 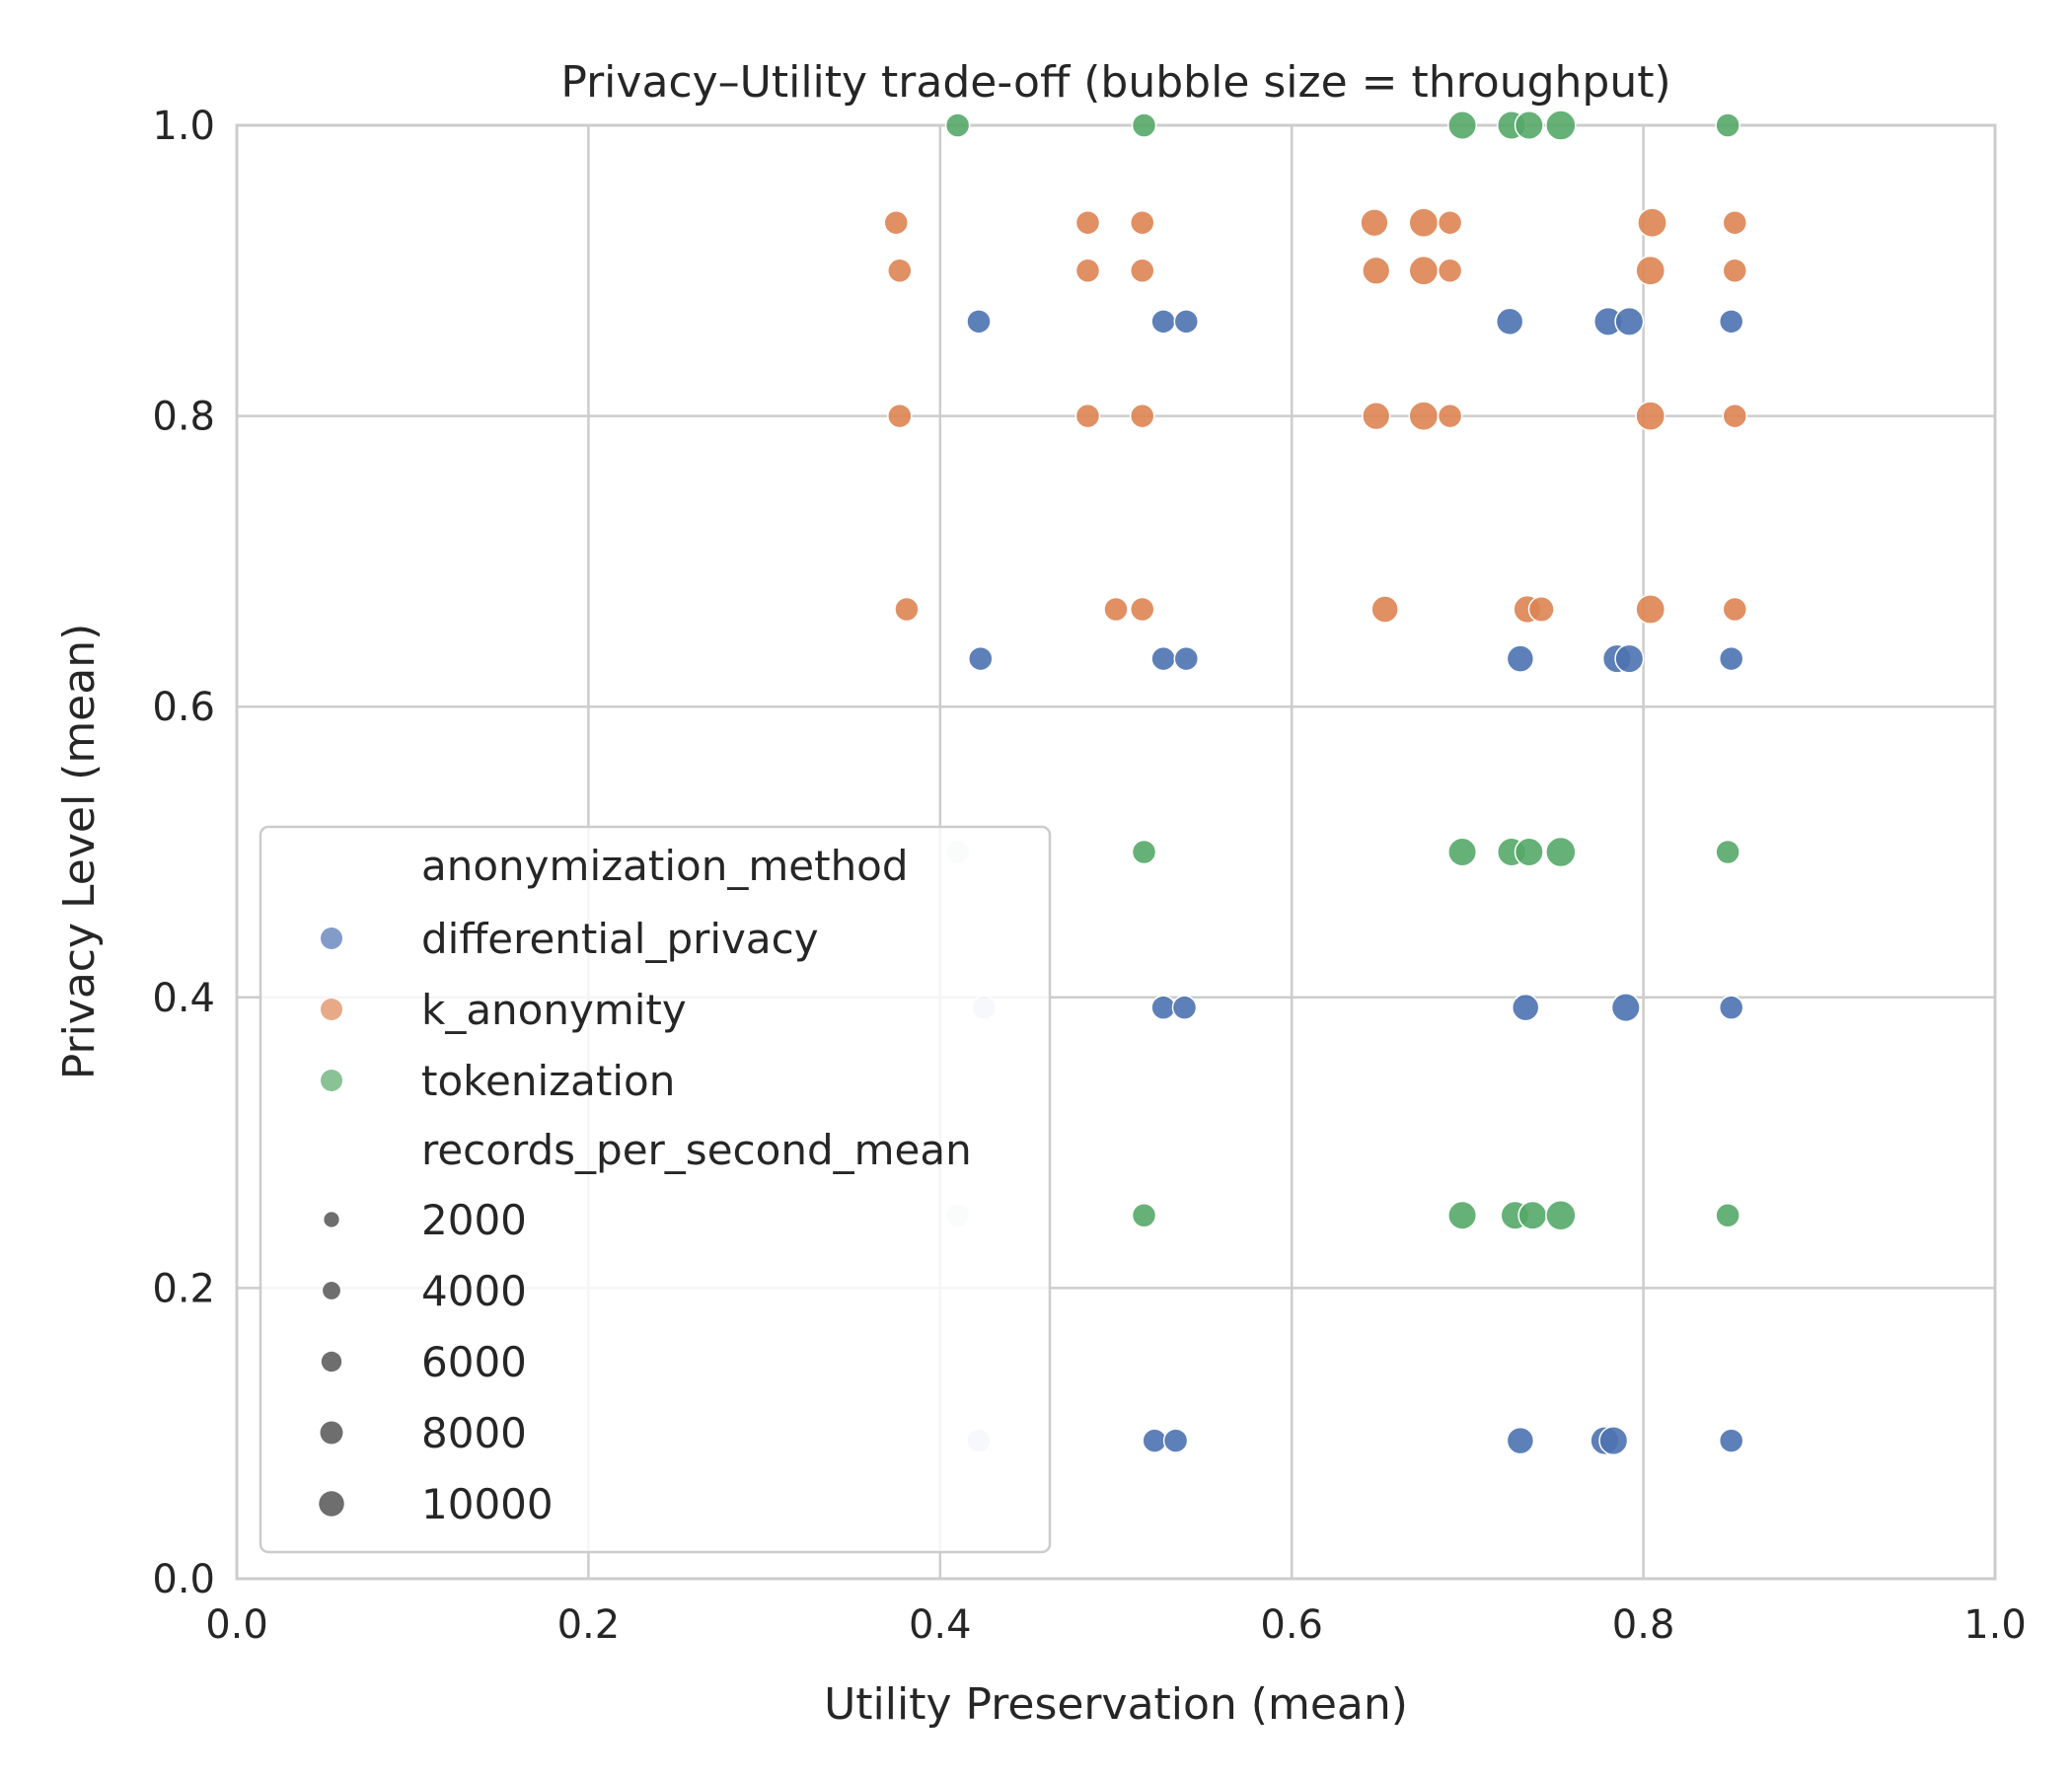 I want to click on x-tick-label: 1.0, so click(x=1995, y=1625).